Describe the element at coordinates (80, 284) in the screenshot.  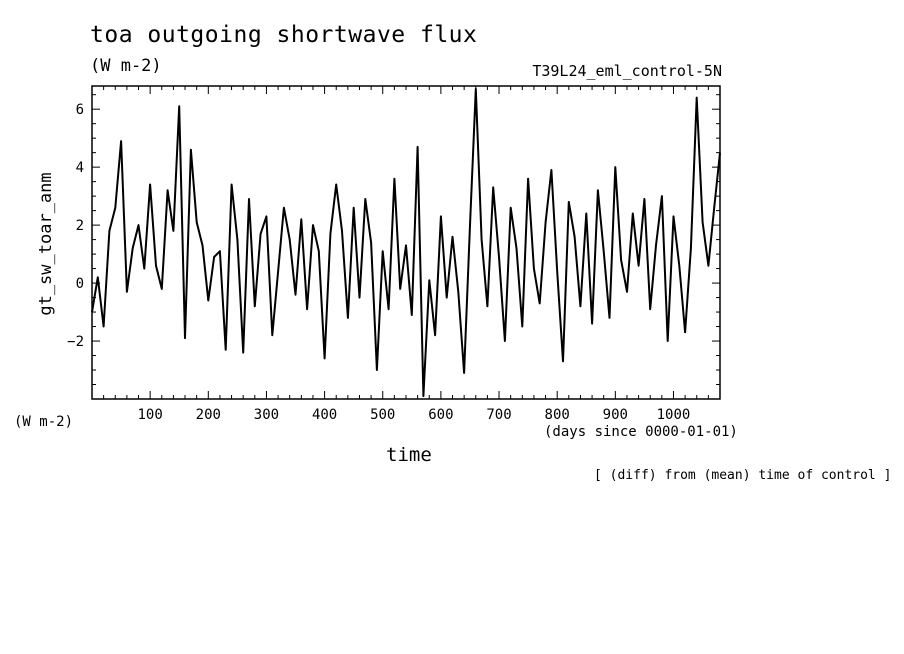
I see `y-tick-label: 0` at that location.